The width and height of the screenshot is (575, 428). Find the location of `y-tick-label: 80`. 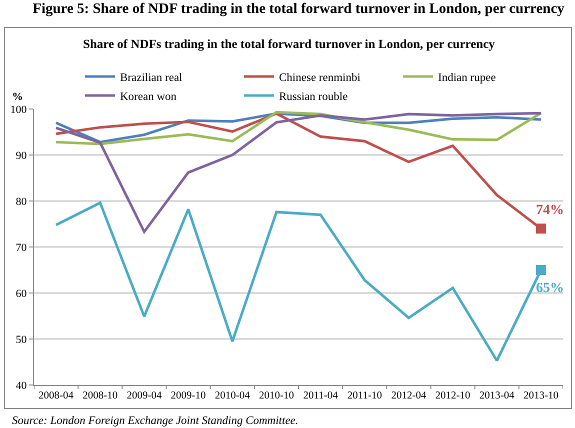

y-tick-label: 80 is located at coordinates (22, 202).